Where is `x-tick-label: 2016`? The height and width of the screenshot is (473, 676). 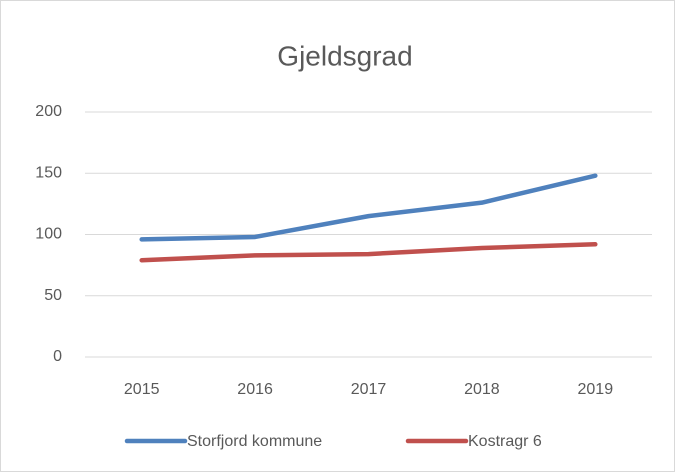 x-tick-label: 2016 is located at coordinates (255, 389).